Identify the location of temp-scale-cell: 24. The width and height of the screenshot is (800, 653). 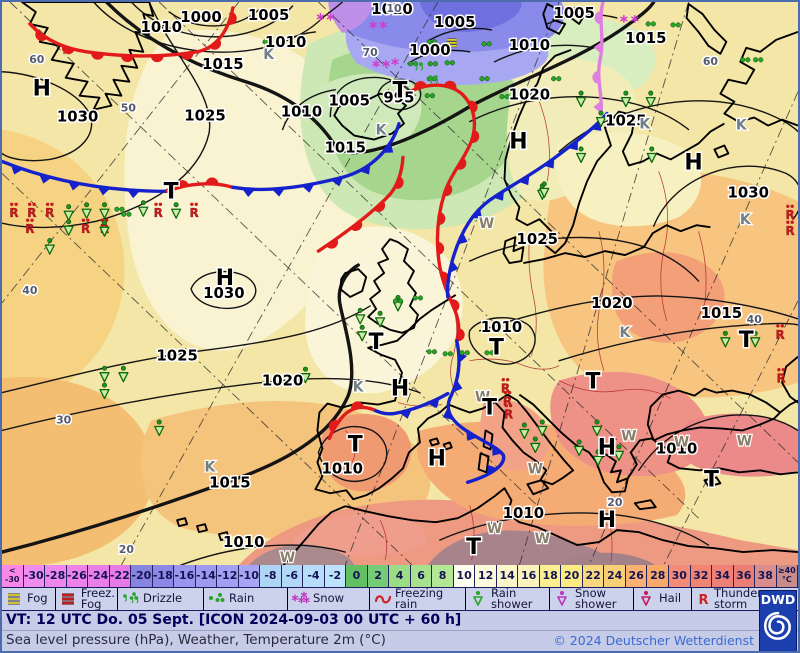
(615, 576).